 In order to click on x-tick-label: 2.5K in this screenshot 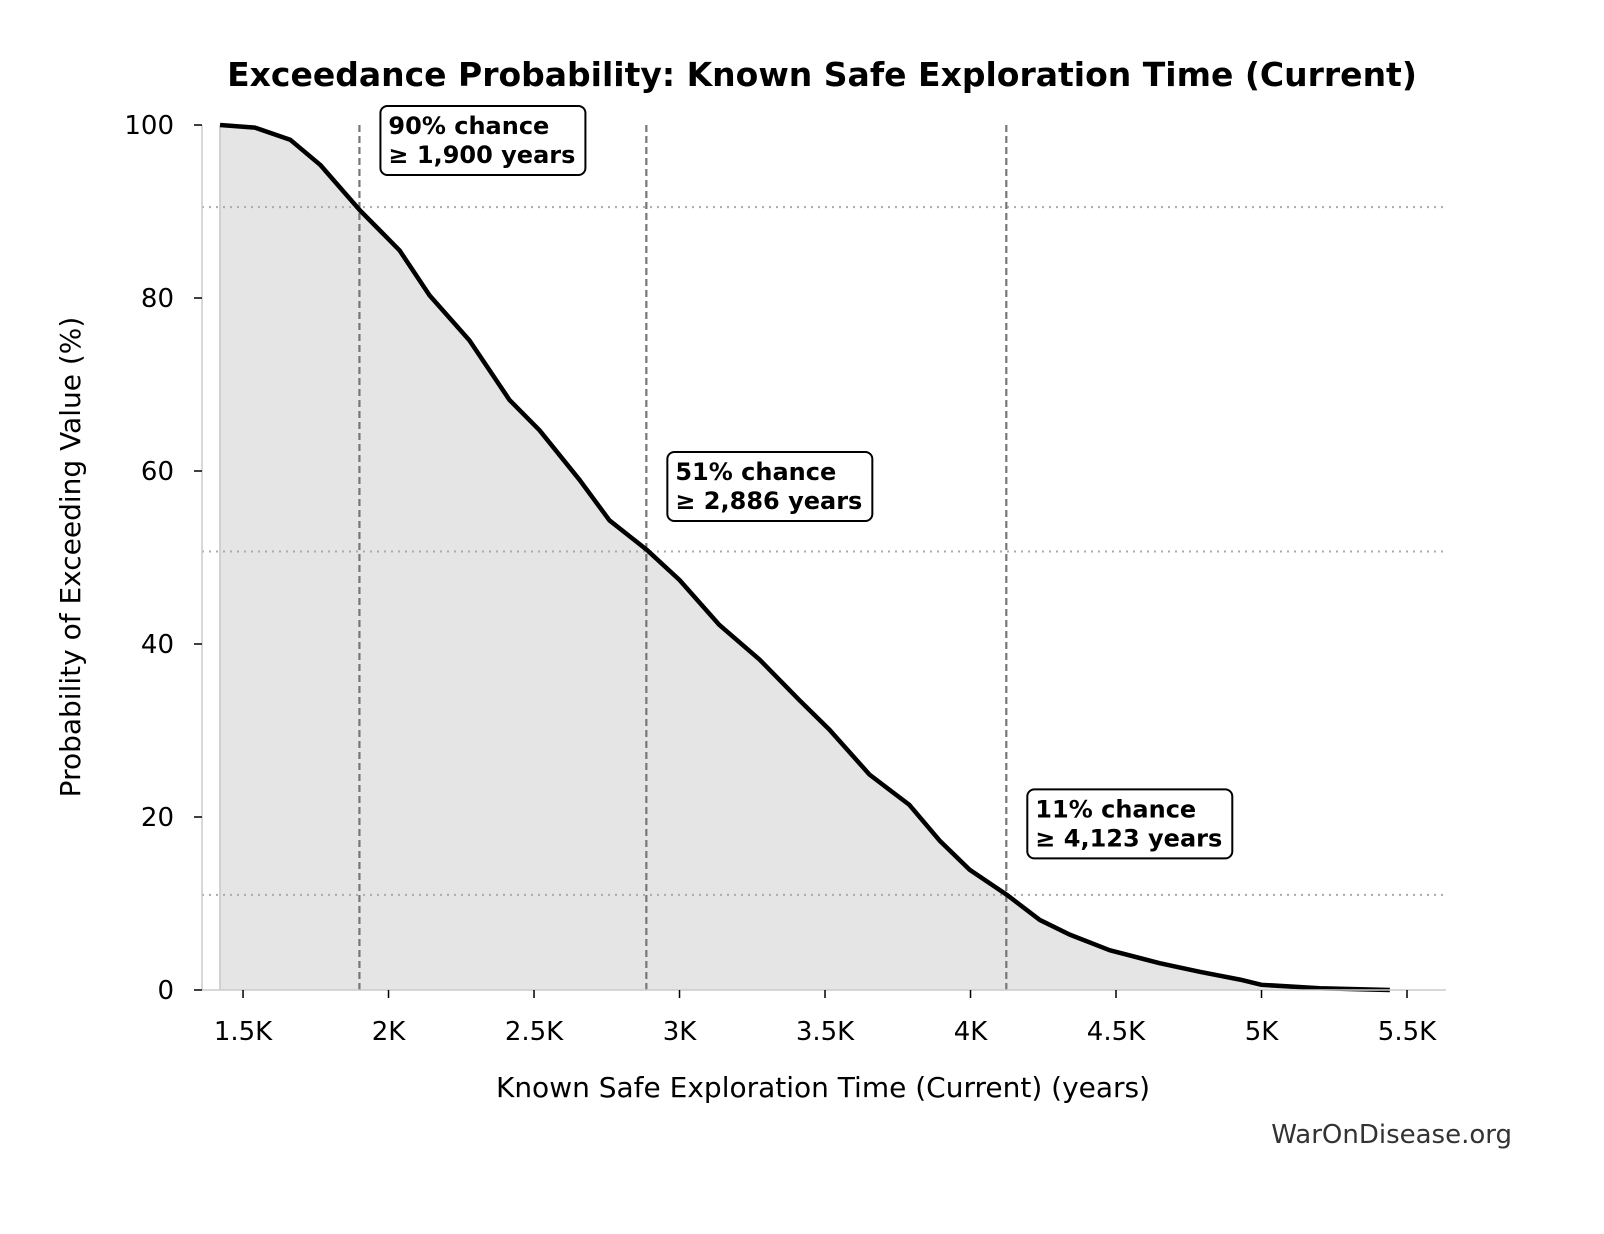, I will do `click(534, 1032)`.